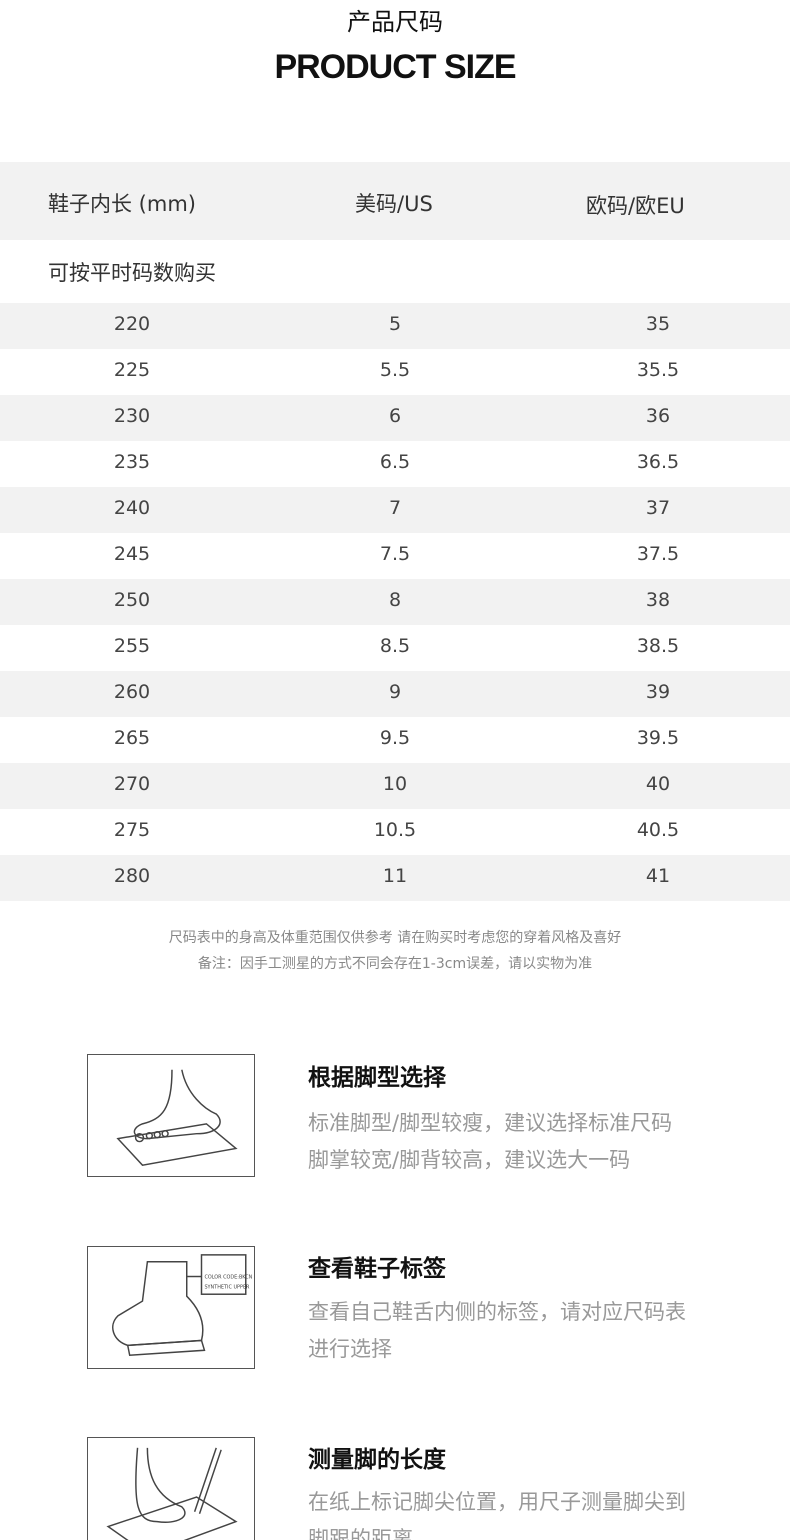 This screenshot has height=1540, width=790. I want to click on cell-length: 245, so click(132, 554).